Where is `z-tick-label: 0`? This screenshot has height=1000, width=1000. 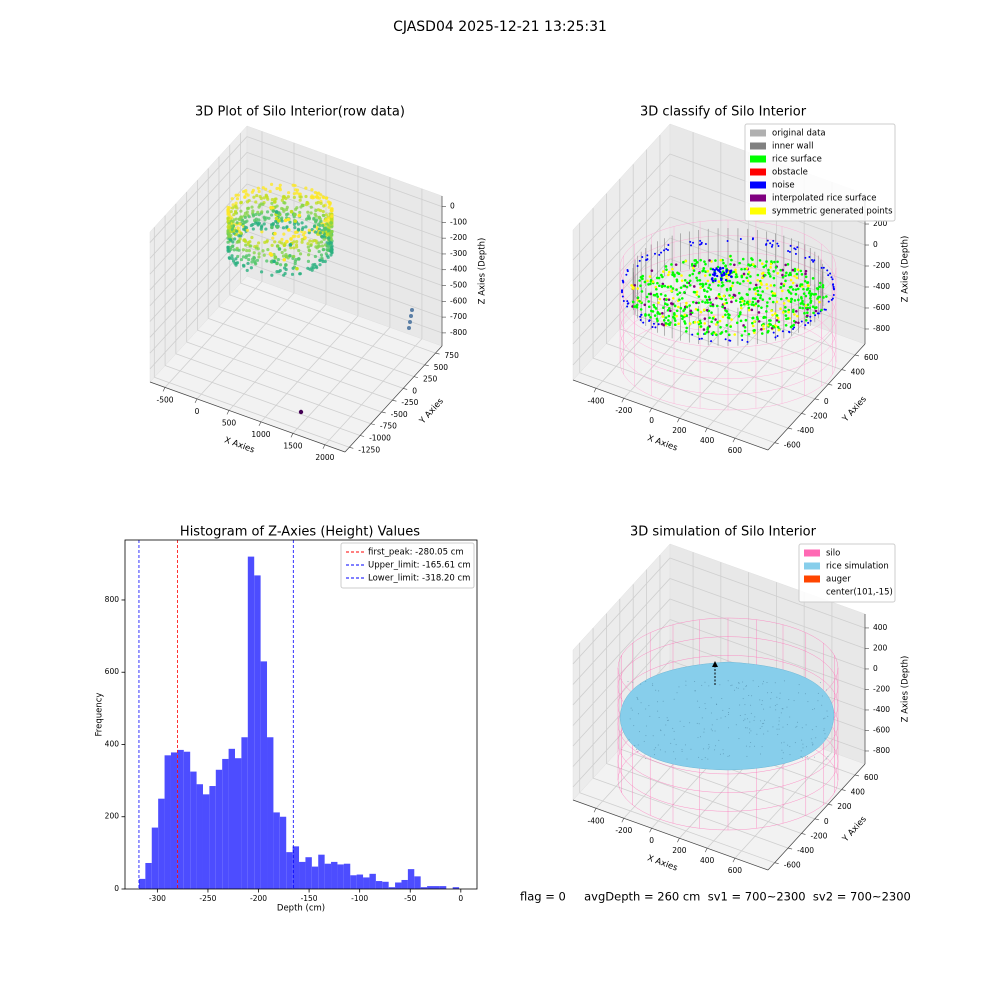 z-tick-label: 0 is located at coordinates (875, 668).